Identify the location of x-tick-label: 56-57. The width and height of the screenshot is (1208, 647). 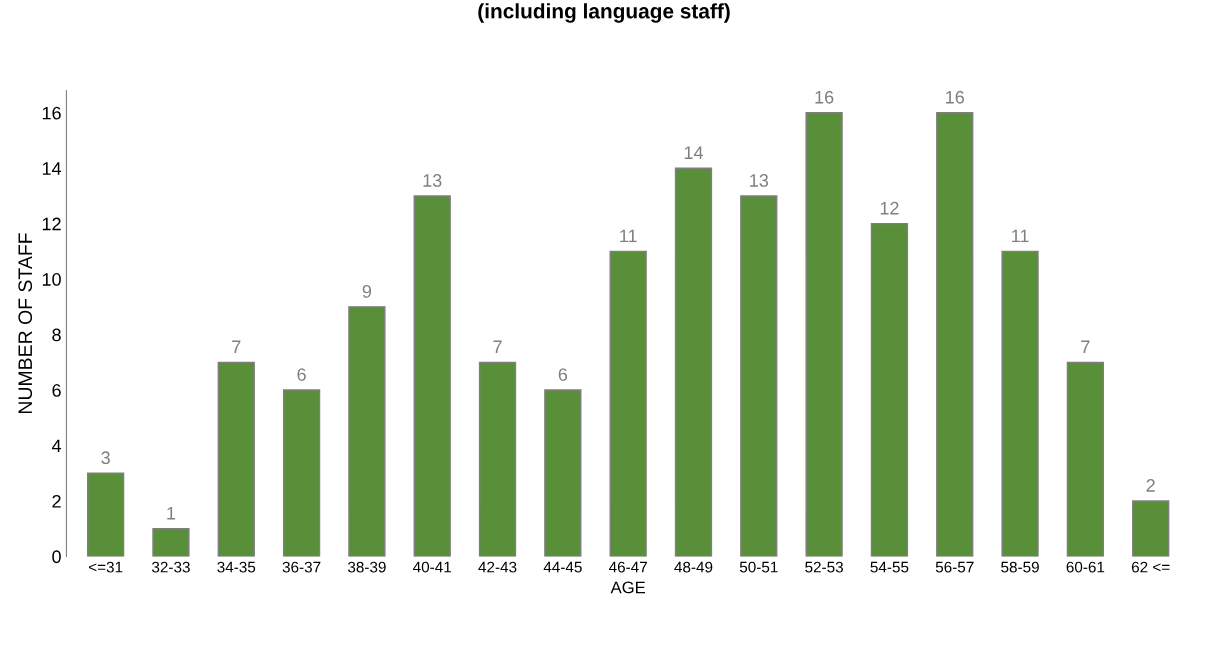
(954, 567).